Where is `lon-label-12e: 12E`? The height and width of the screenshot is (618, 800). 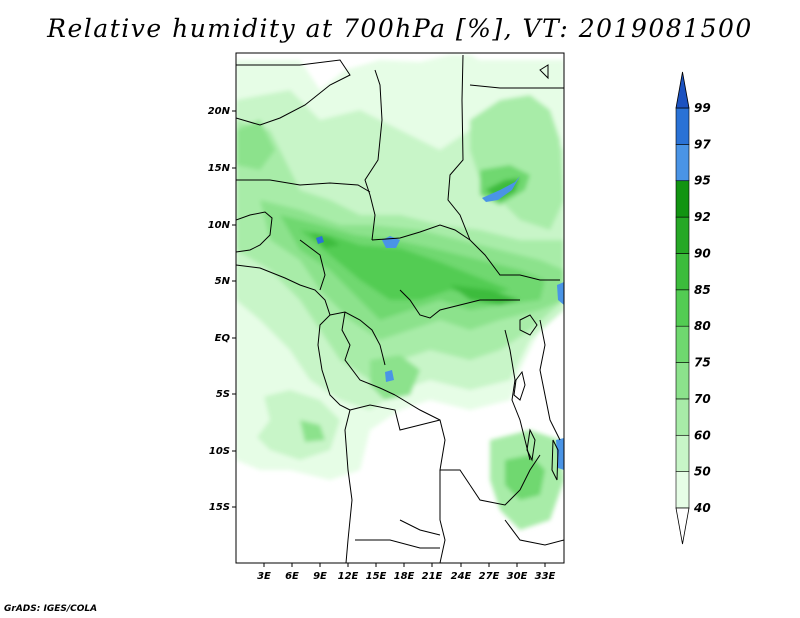
lon-label-12e: 12E is located at coordinates (348, 576).